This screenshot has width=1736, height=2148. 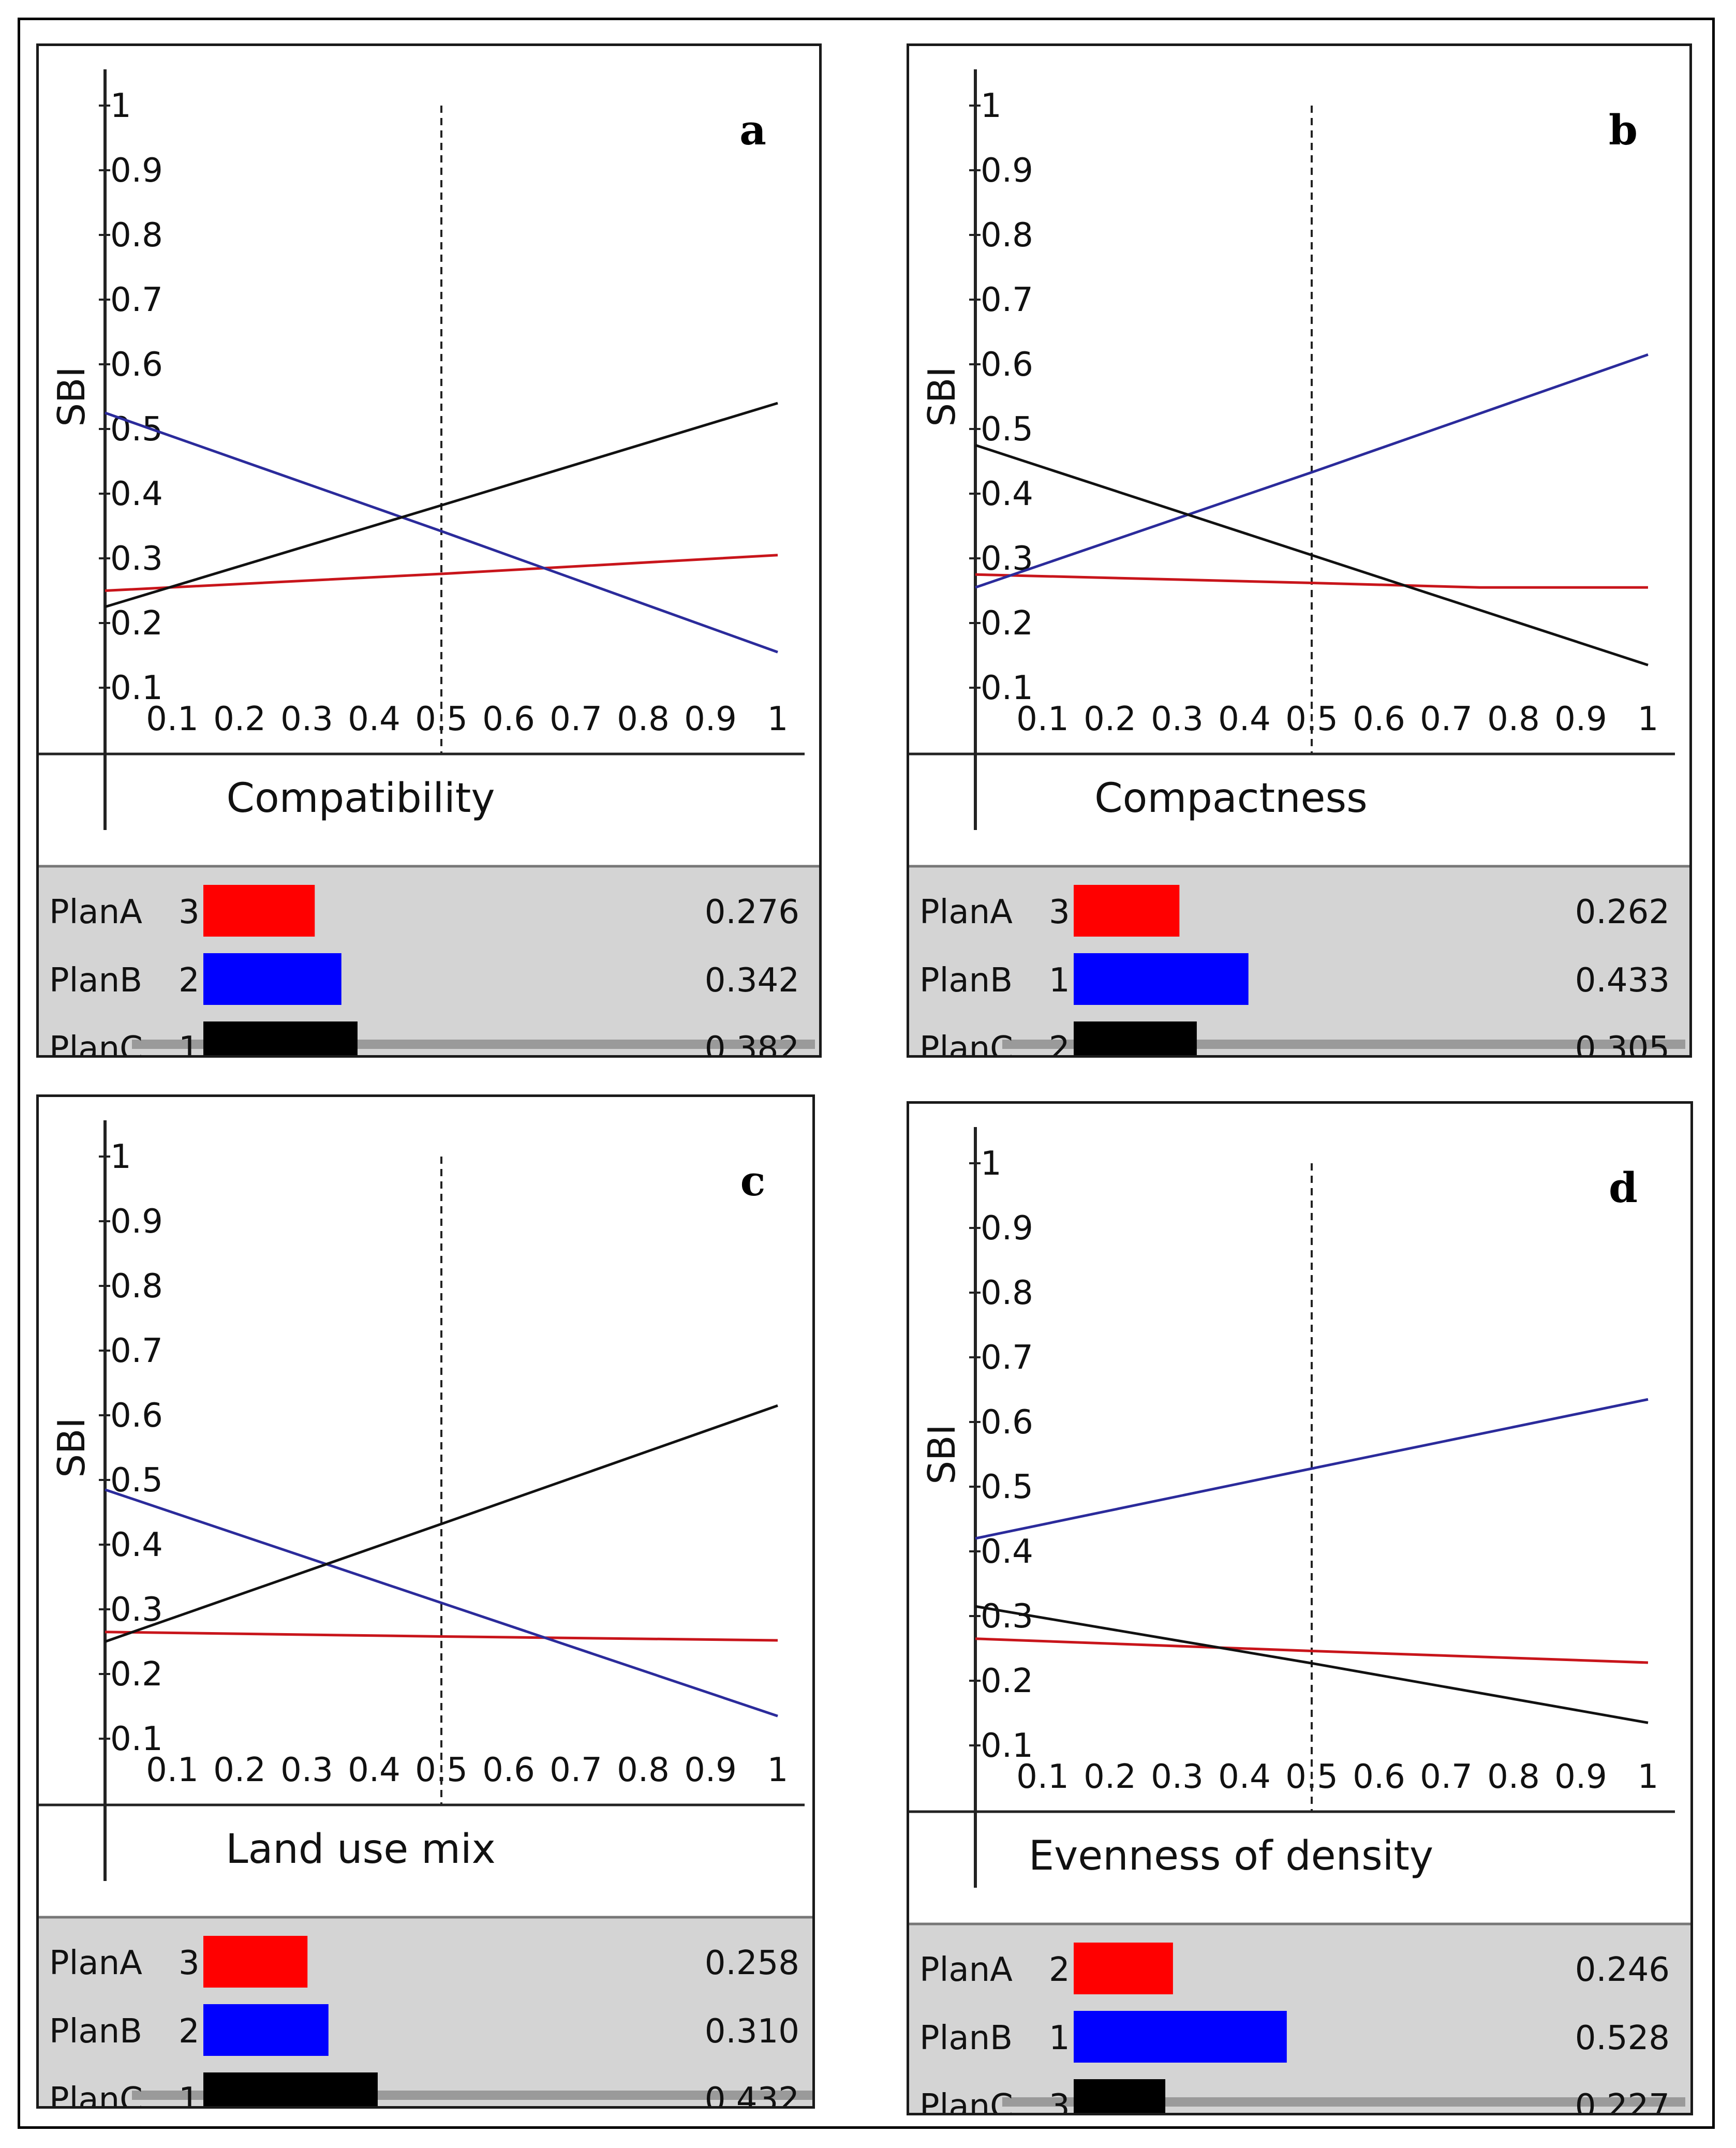 I want to click on plan-rank: 2, so click(x=1059, y=1042).